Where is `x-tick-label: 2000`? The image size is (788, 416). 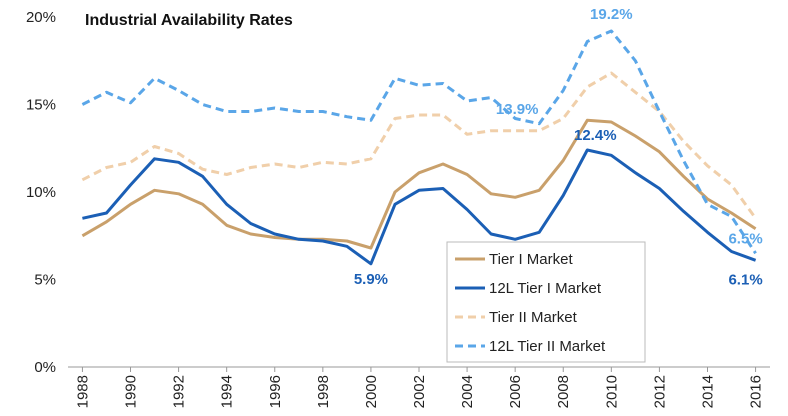
x-tick-label: 2000 is located at coordinates (371, 391).